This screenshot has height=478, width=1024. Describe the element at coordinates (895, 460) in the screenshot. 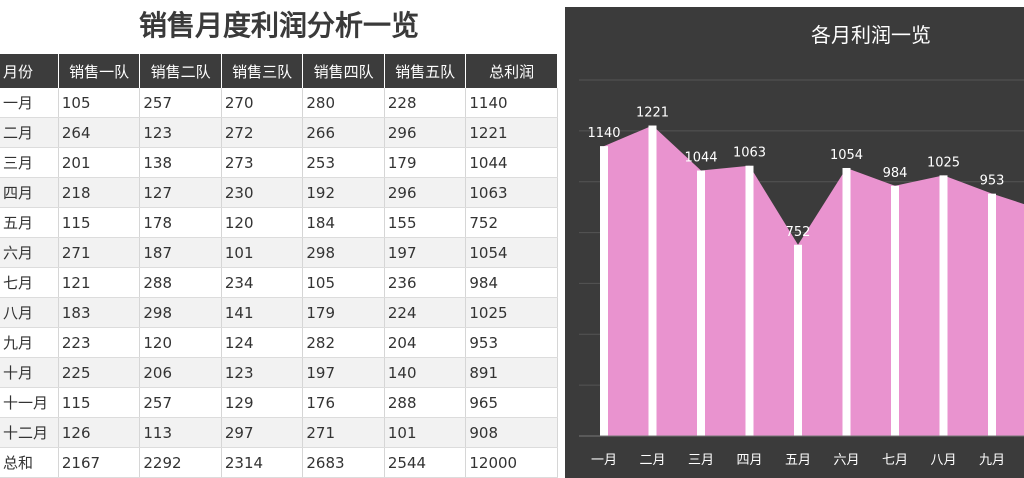

I see `x-tick-label: 七月` at that location.